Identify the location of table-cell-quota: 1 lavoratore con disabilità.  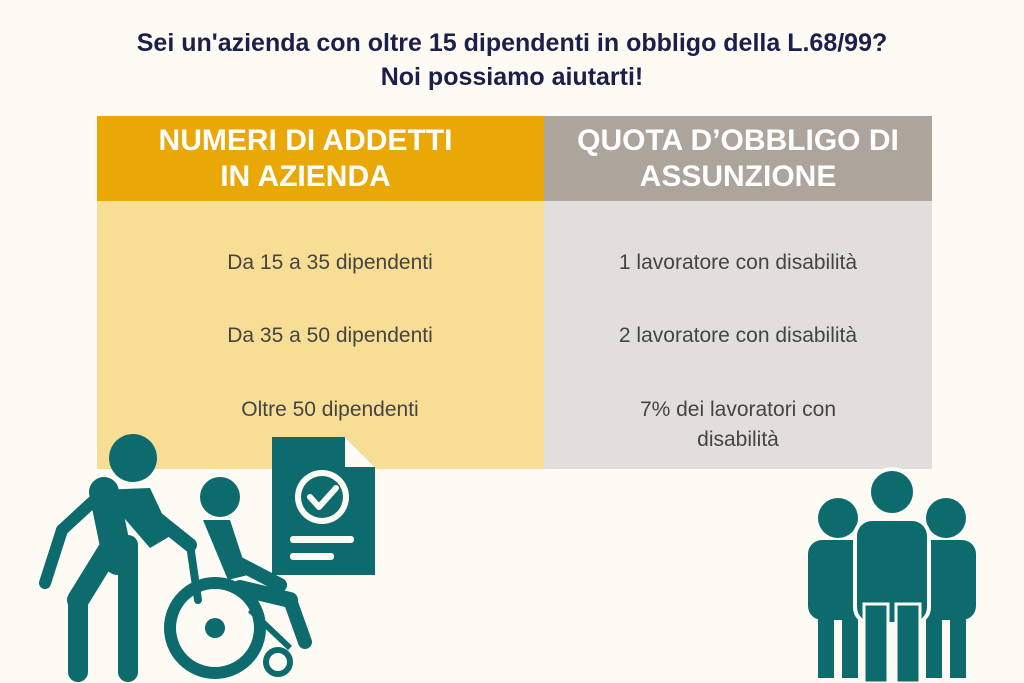
(738, 262).